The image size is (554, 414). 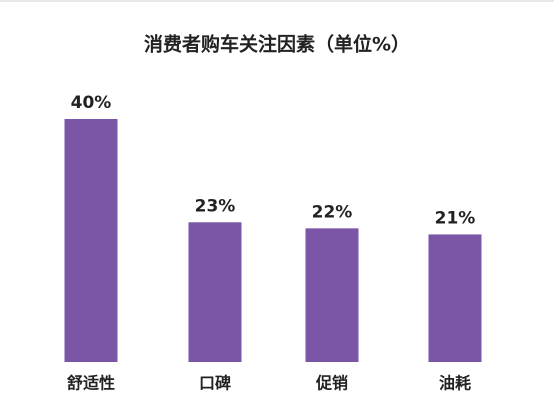 What do you see at coordinates (277, 44) in the screenshot?
I see `chart-title: 消费者购车关注因素（单位%）` at bounding box center [277, 44].